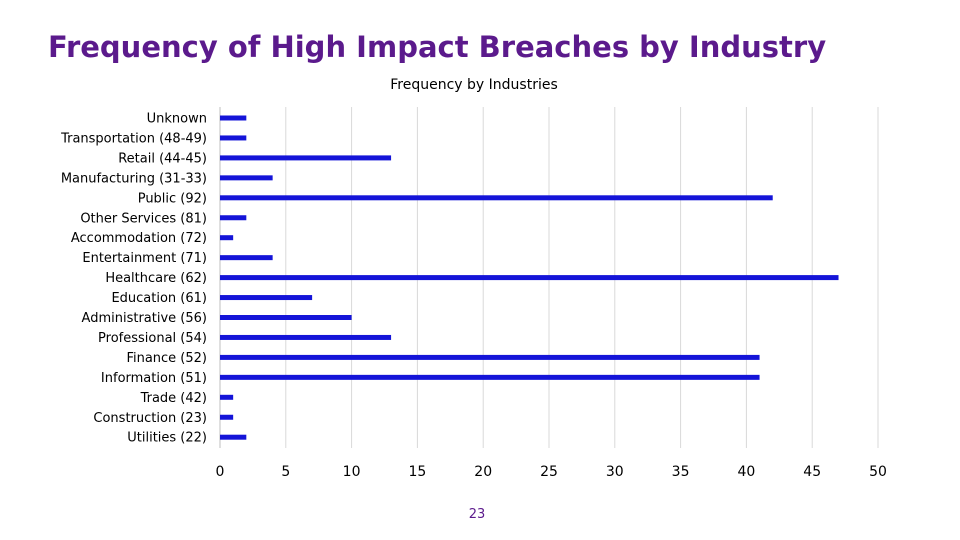 The width and height of the screenshot is (960, 540). I want to click on category-label: Trade (42), so click(173, 398).